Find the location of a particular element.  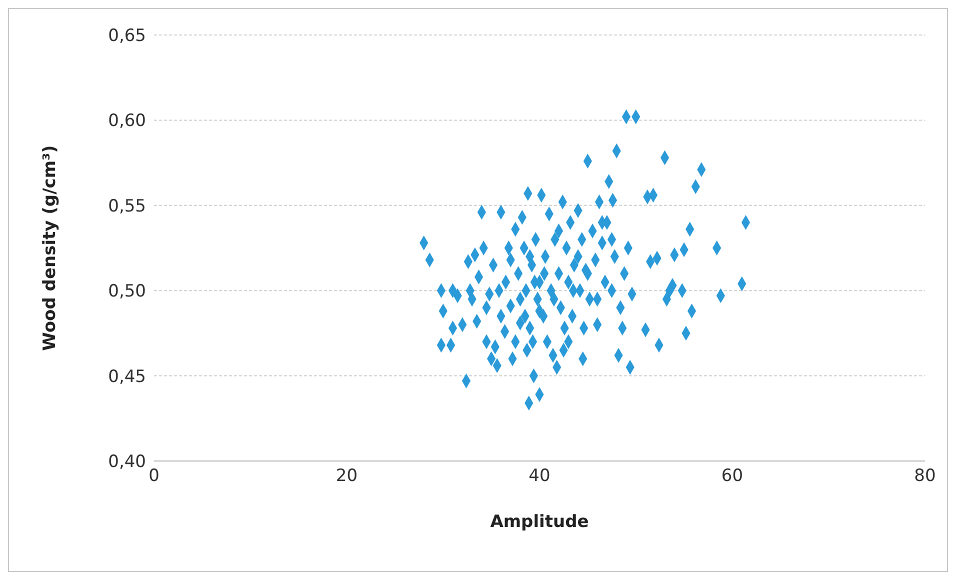

x-tick-label: 60 is located at coordinates (732, 476).